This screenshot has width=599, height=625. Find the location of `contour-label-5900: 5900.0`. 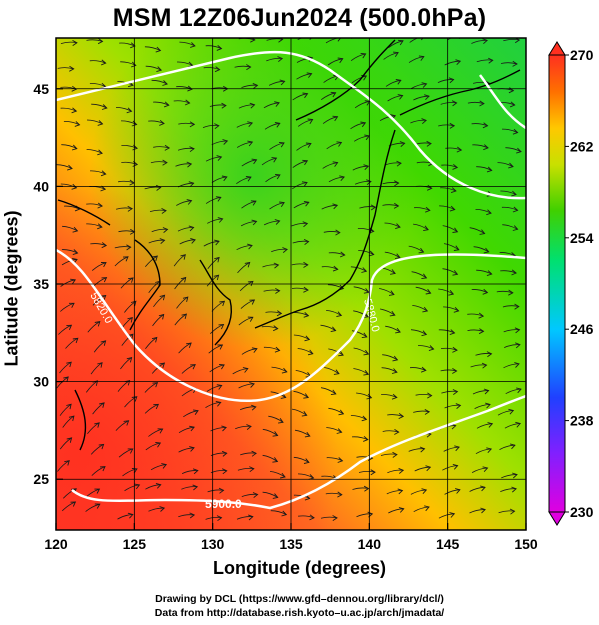

contour-label-5900: 5900.0 is located at coordinates (223, 504).